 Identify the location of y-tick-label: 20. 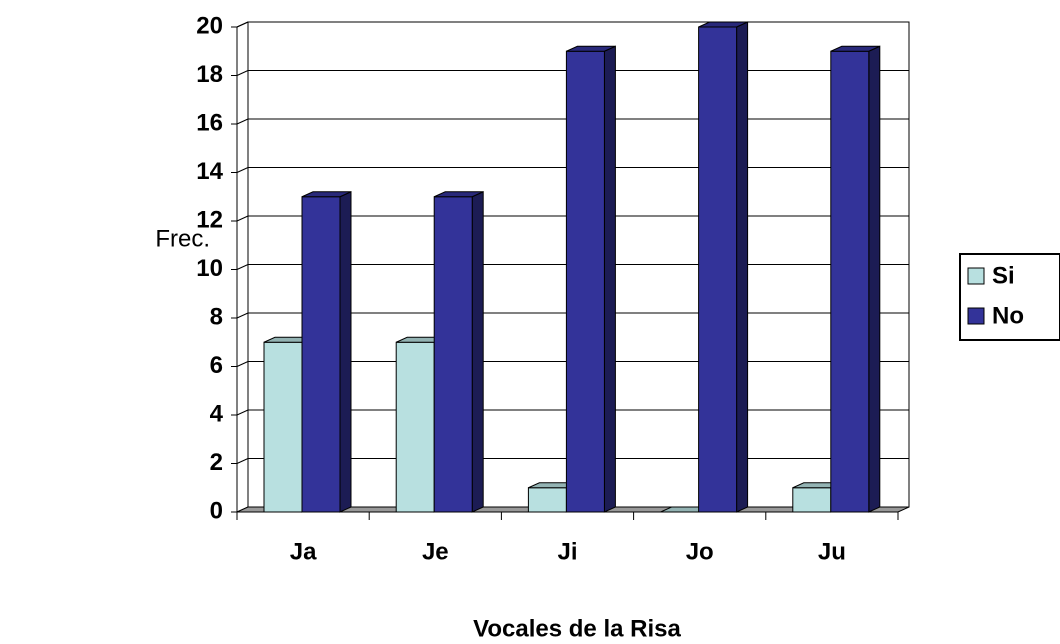
(209, 25).